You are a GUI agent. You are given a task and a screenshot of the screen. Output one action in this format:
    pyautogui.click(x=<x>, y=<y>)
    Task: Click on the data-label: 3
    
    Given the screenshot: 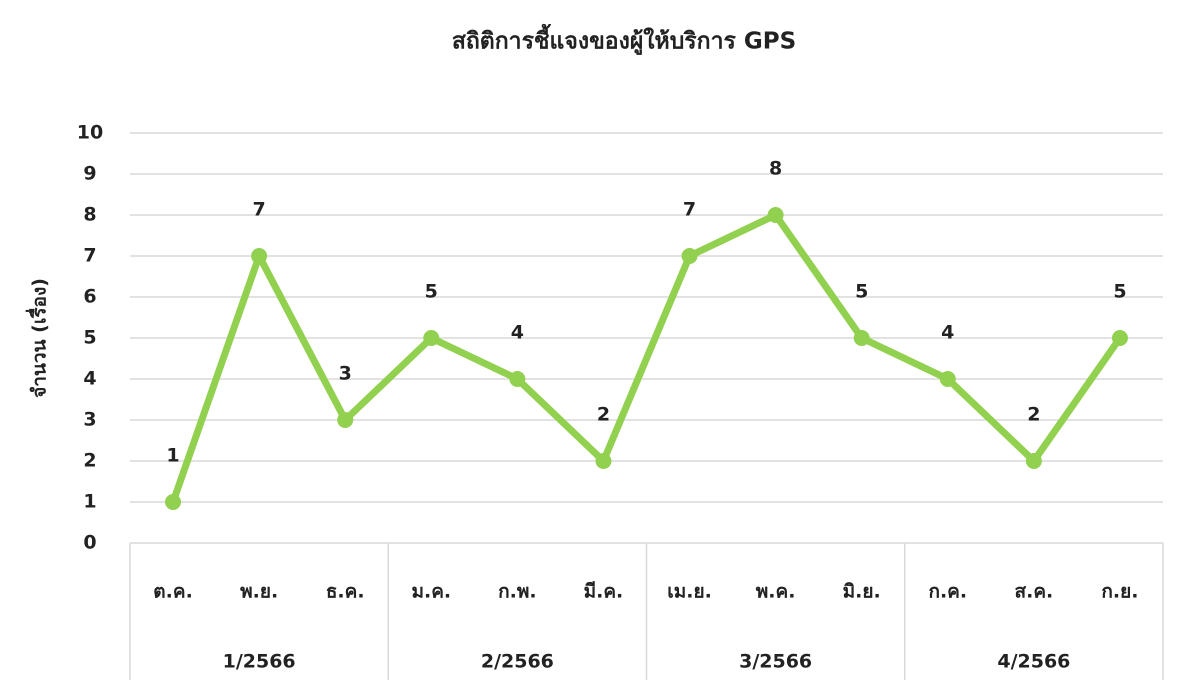 What is the action you would take?
    pyautogui.click(x=345, y=374)
    